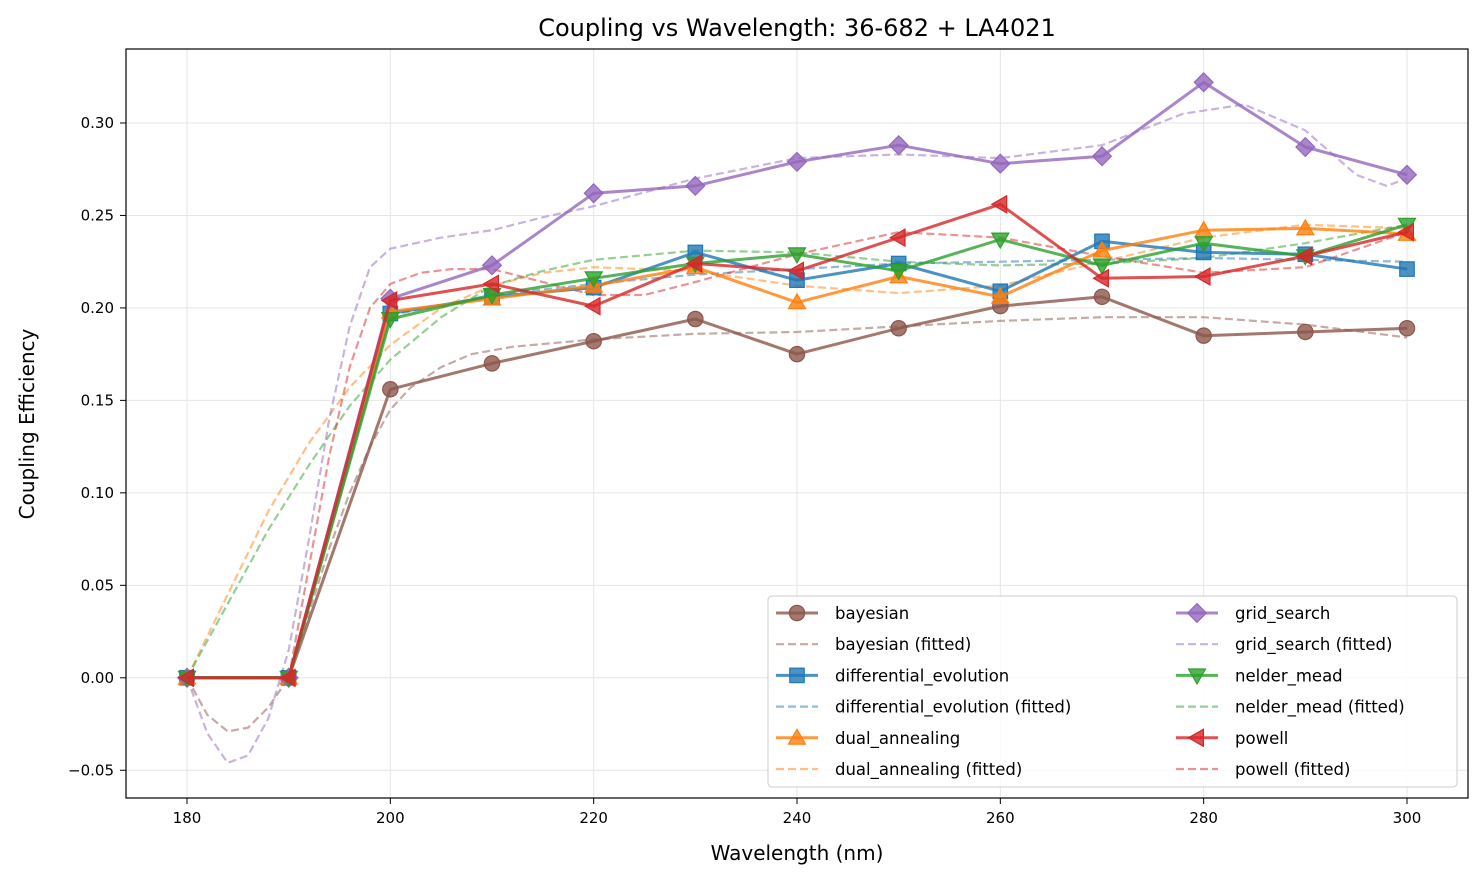 The width and height of the screenshot is (1482, 880). I want to click on legend-label: grid_search, so click(1282, 614).